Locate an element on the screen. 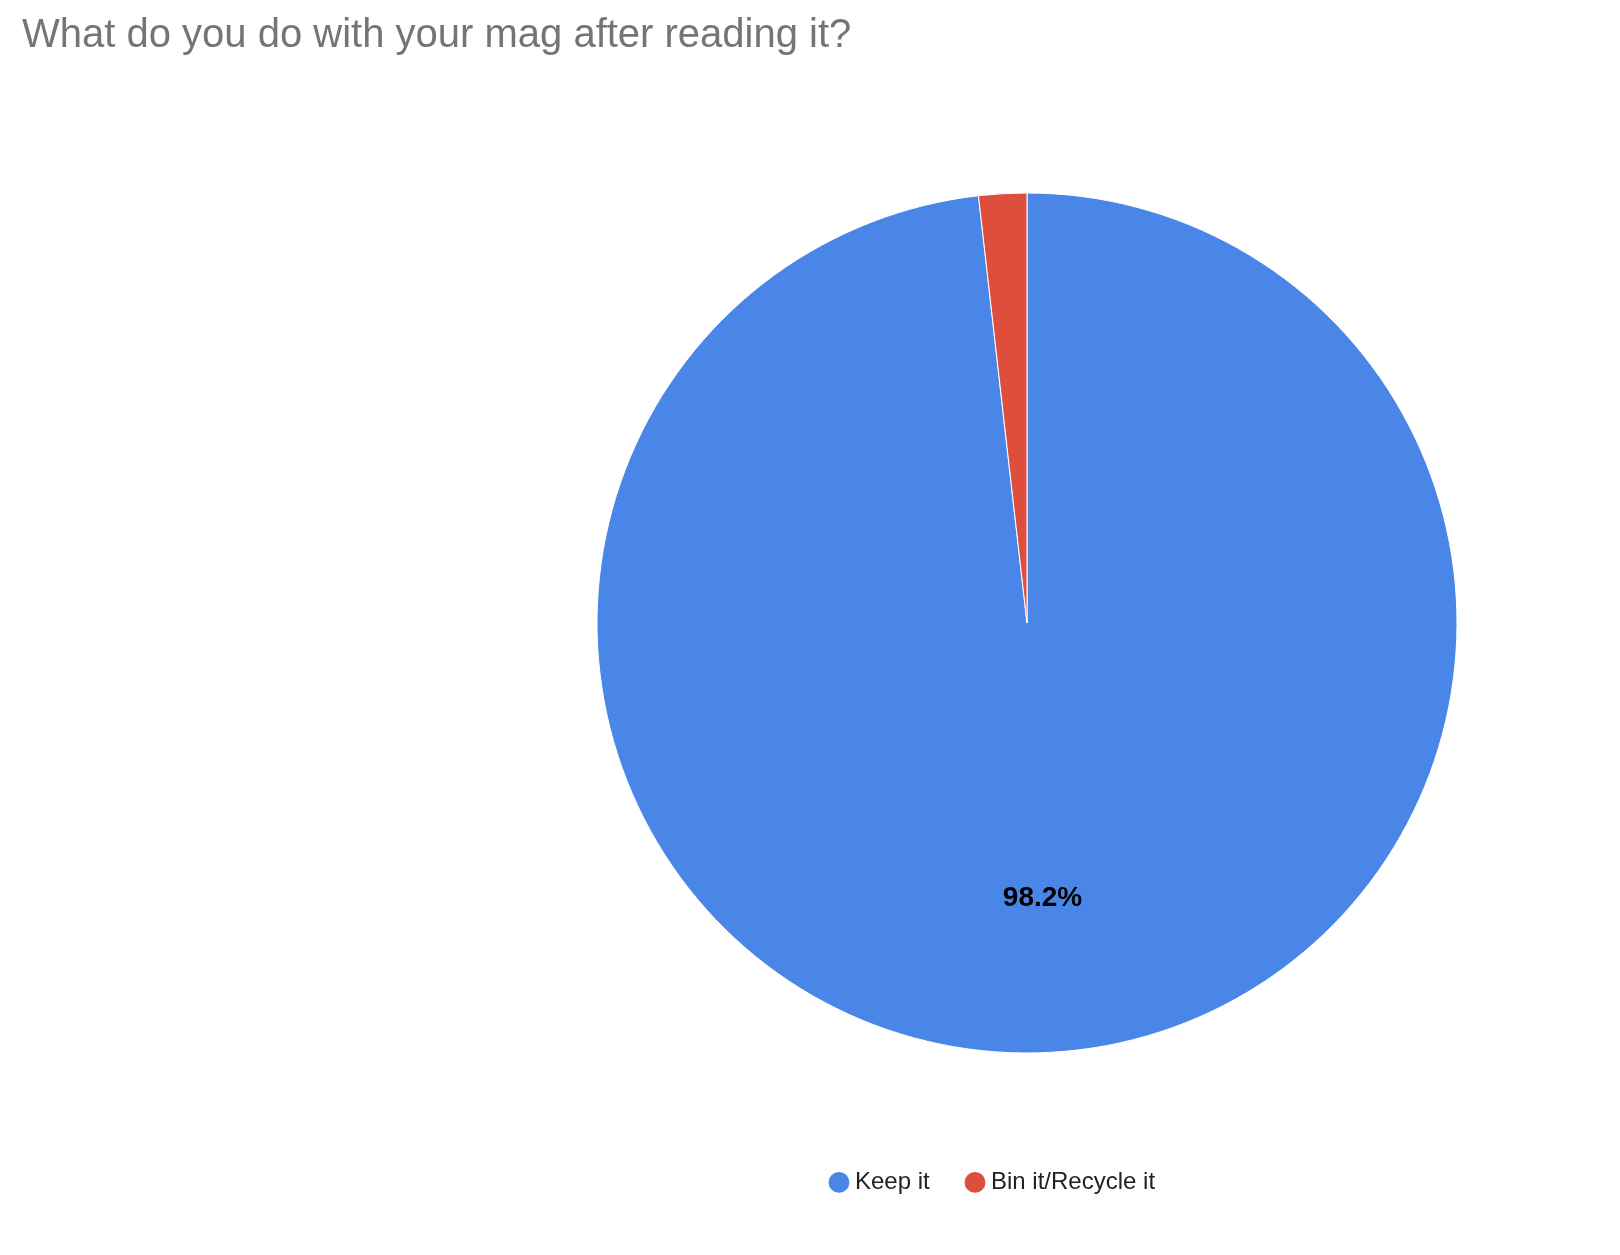  data-label: 98.2% is located at coordinates (1042, 896).